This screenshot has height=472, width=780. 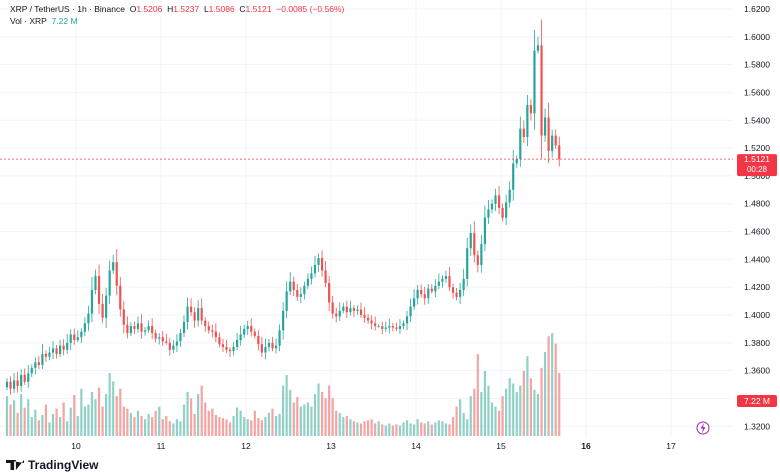 I want to click on tradingview-logo: TradingView, so click(x=52, y=465).